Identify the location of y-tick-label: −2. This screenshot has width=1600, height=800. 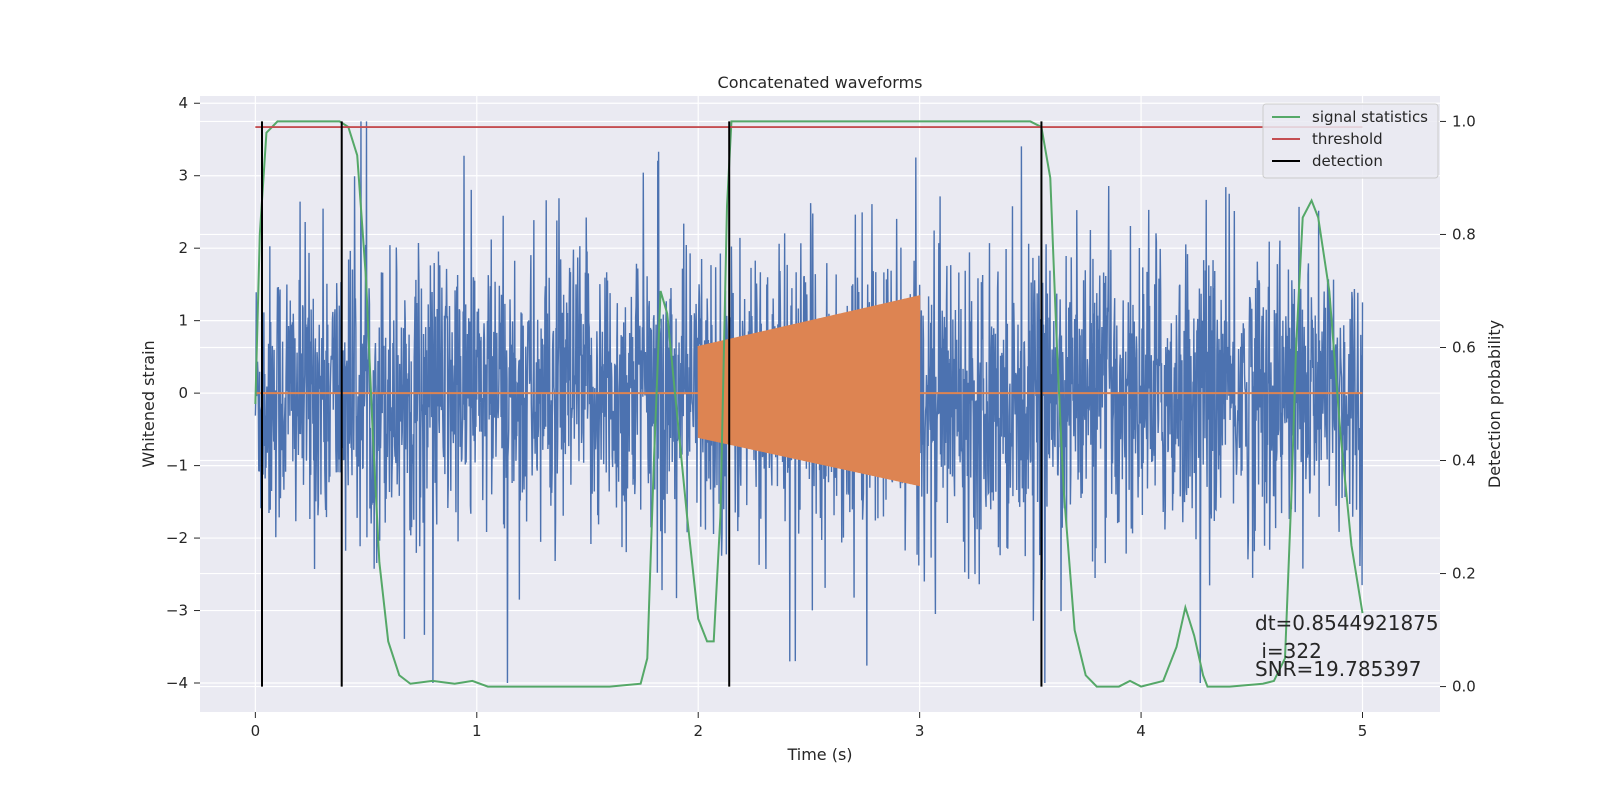
(177, 538).